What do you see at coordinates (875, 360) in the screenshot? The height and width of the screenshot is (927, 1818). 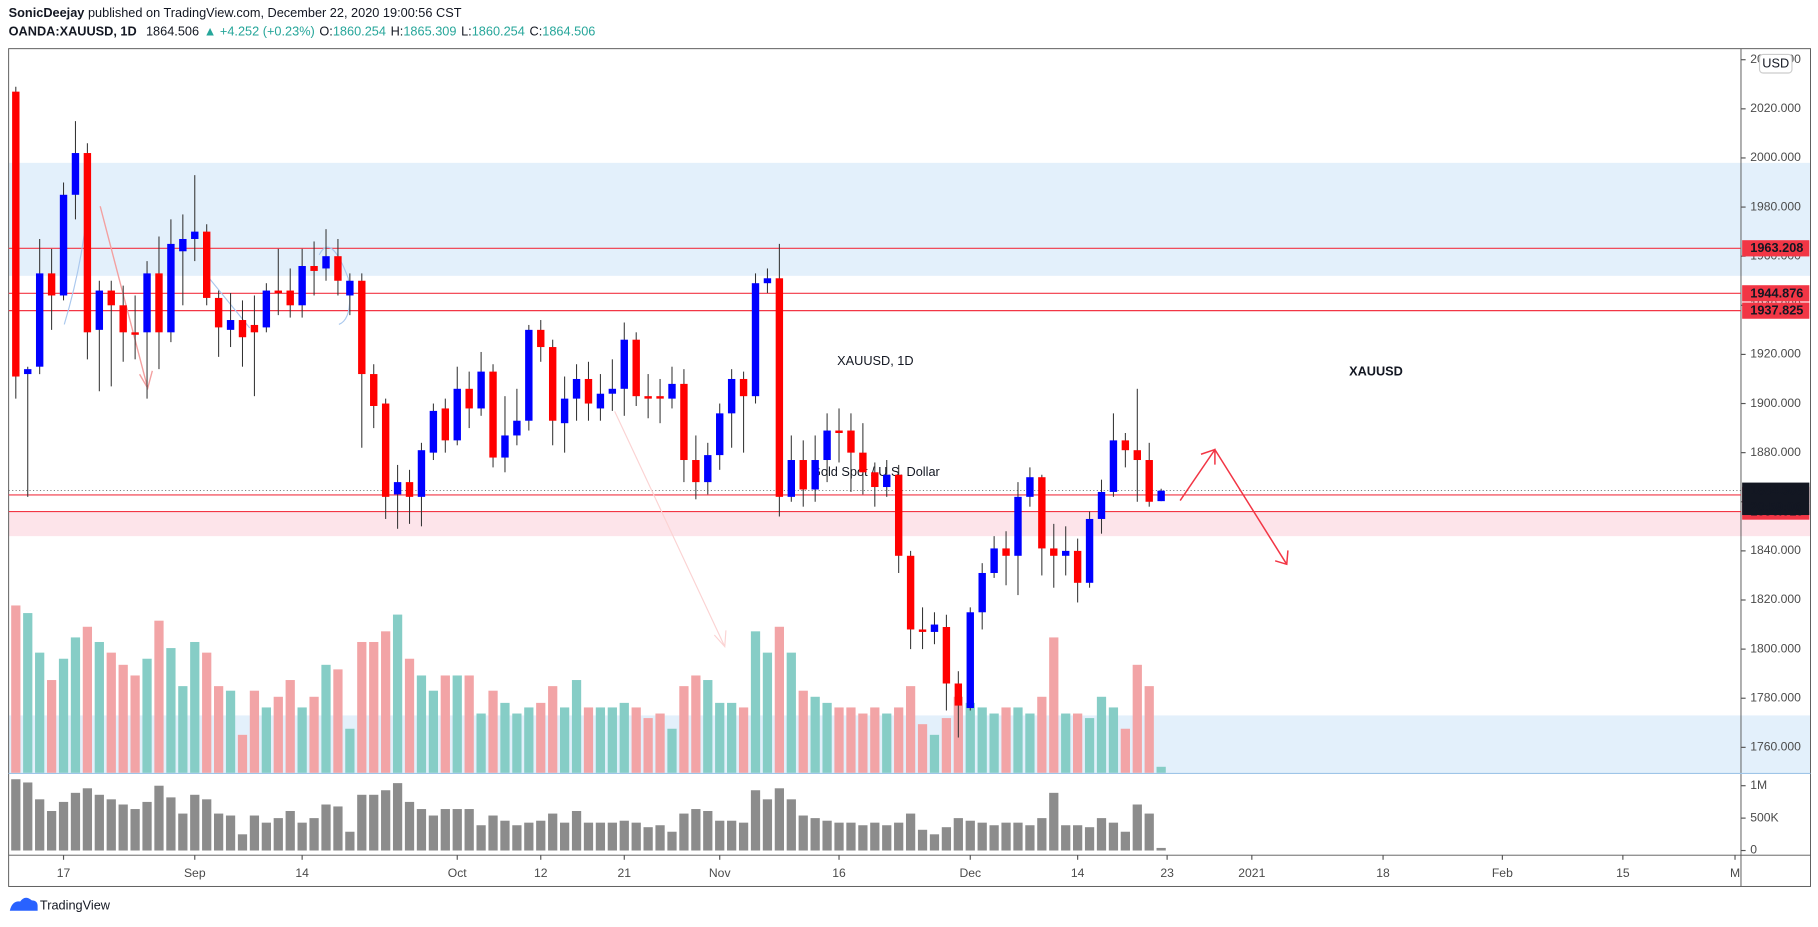 I see `watermark: XAUUSD, 1D` at bounding box center [875, 360].